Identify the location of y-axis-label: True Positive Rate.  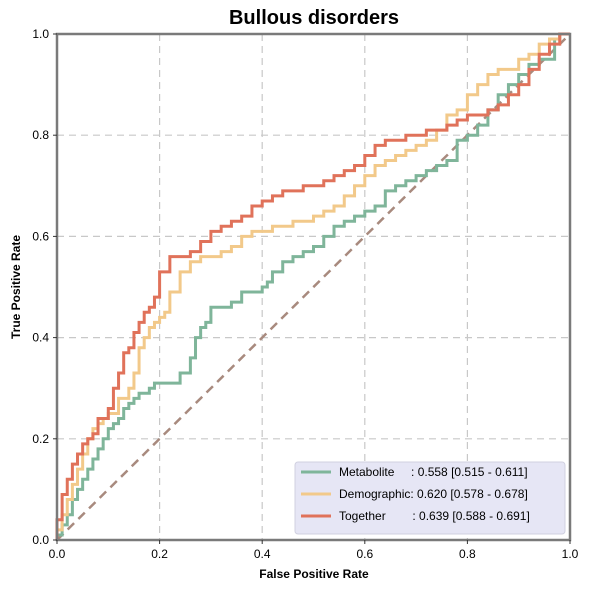
(16, 287).